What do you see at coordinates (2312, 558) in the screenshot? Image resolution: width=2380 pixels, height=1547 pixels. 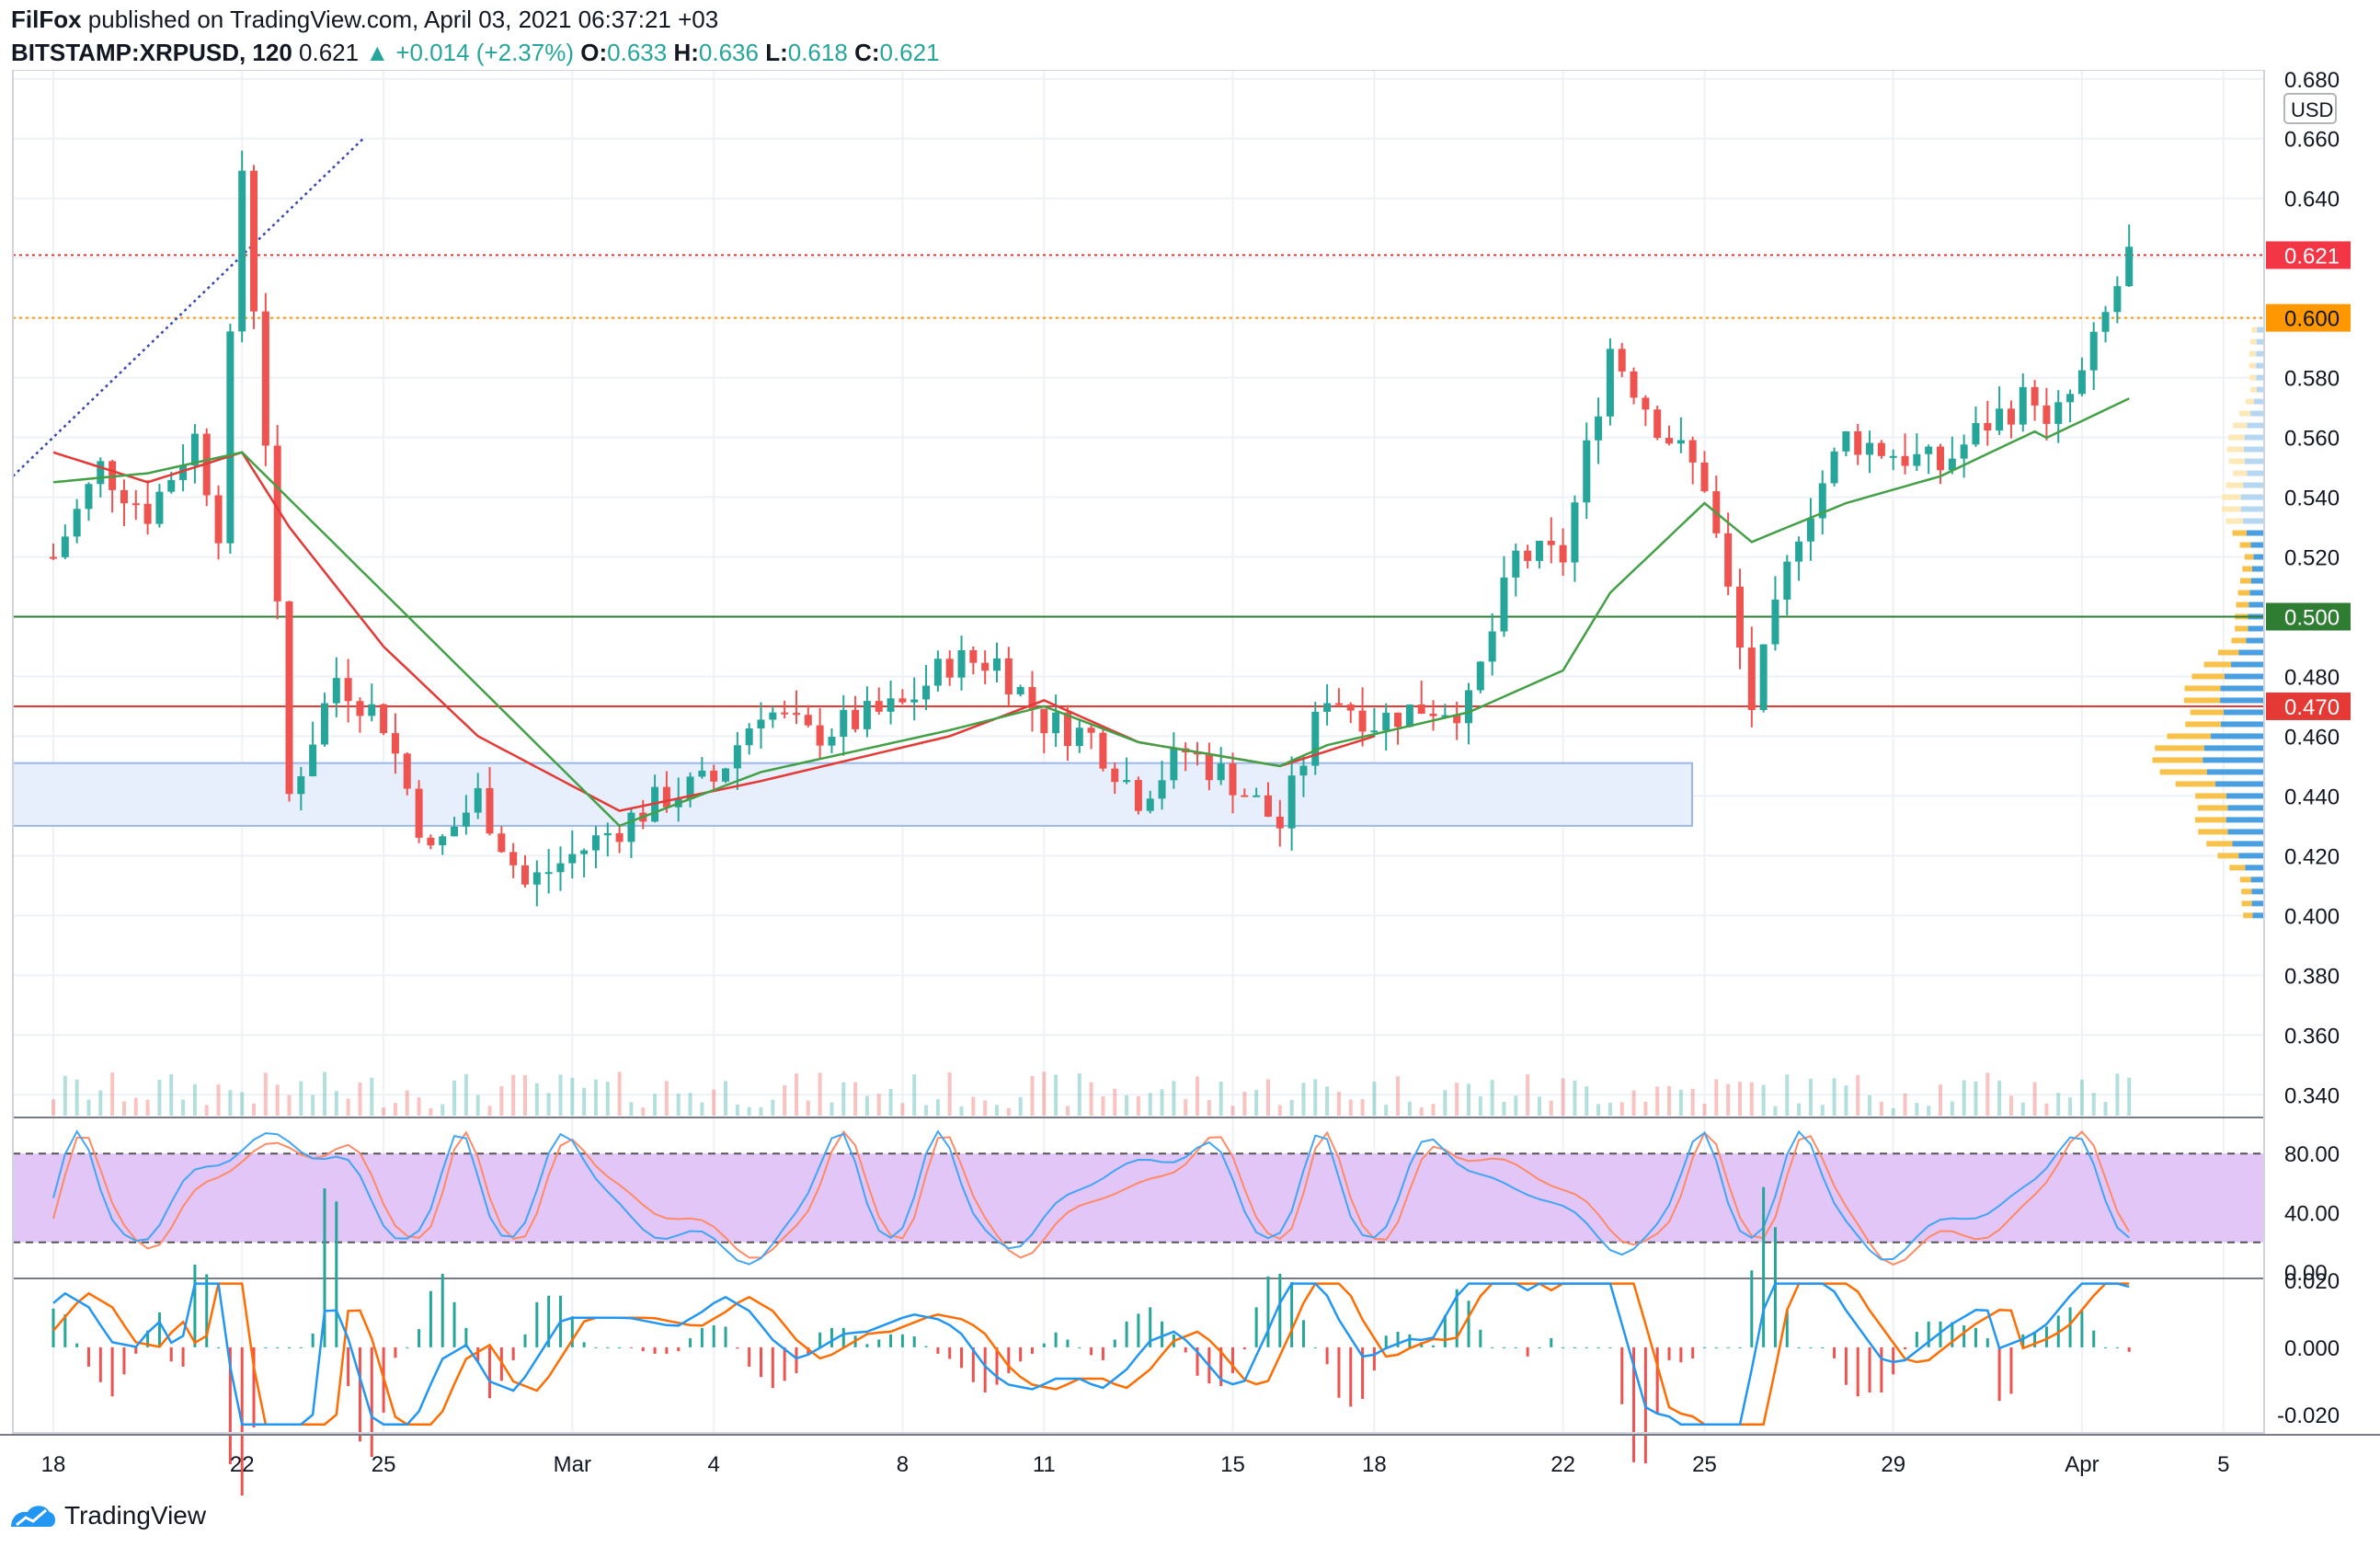 I see `price-tick-label: 0.520` at bounding box center [2312, 558].